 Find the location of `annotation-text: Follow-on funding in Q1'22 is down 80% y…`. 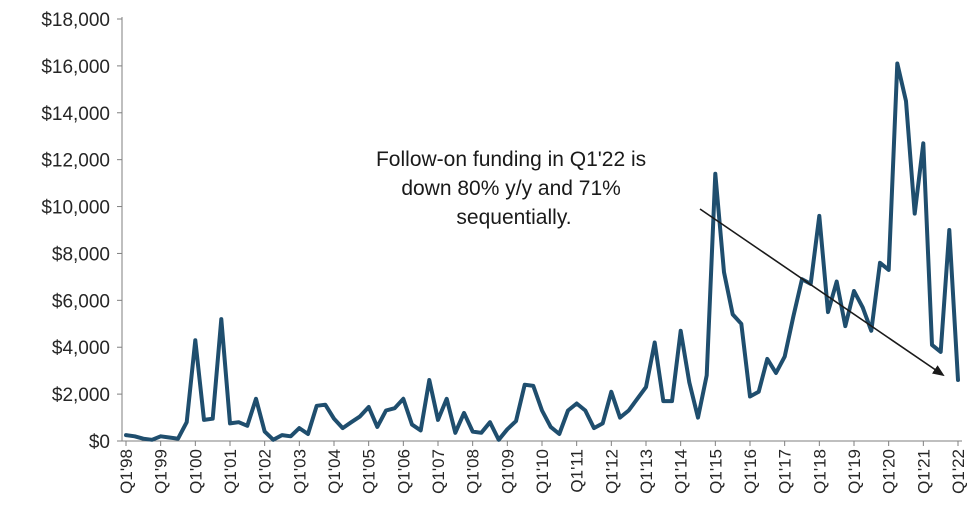

annotation-text: Follow-on funding in Q1'22 is down 80% y… is located at coordinates (514, 188).